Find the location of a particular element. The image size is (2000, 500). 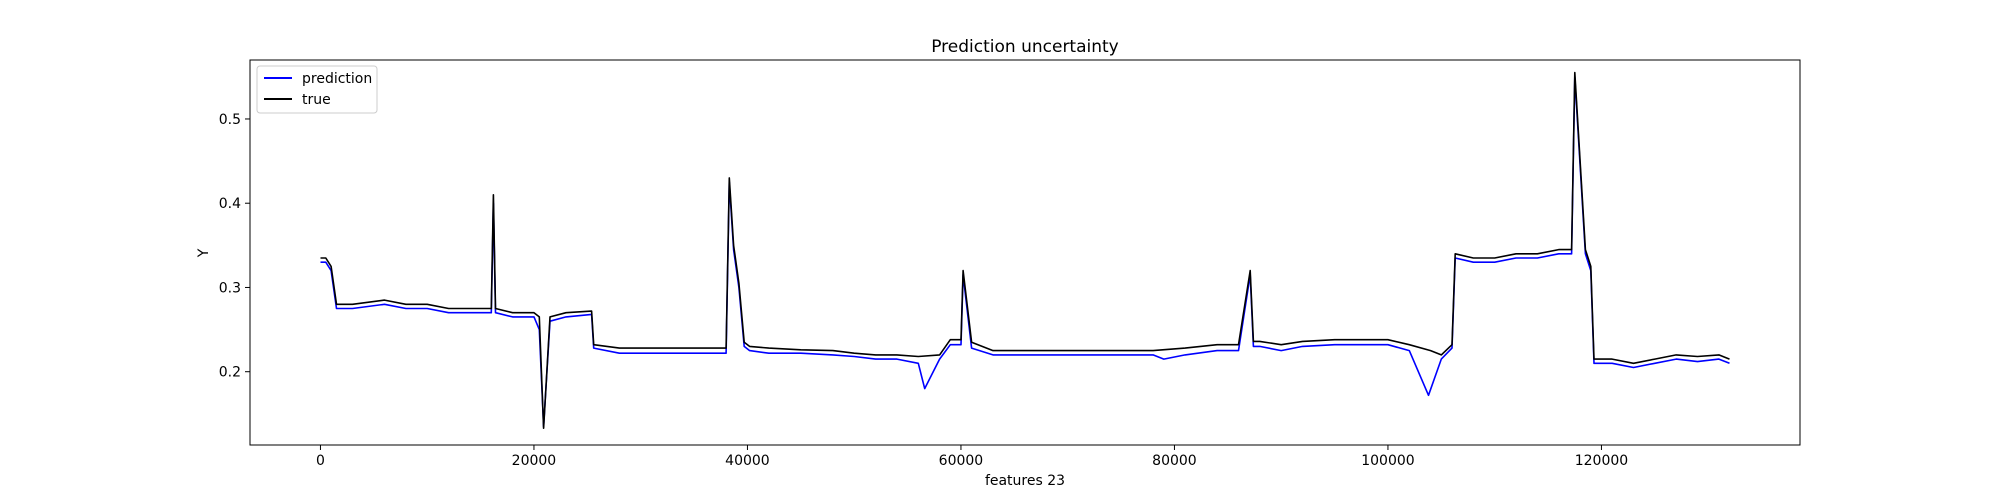

legend-label-true: true is located at coordinates (316, 100).